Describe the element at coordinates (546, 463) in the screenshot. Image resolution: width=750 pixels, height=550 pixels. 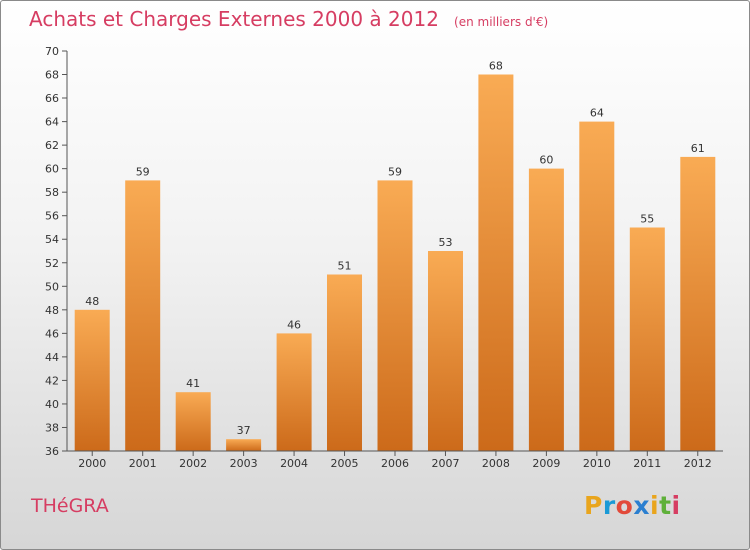
I see `x-tick-label-2009: 2009` at that location.